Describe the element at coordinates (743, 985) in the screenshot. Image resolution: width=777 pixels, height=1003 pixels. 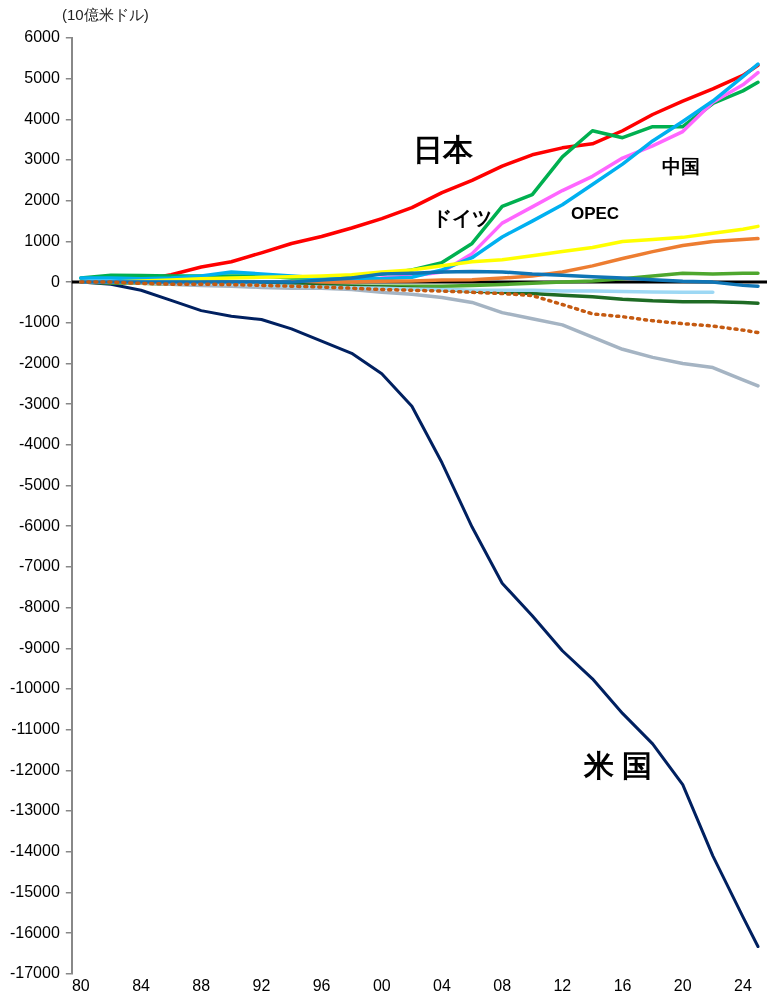
I see `x-tick-label: 24` at that location.